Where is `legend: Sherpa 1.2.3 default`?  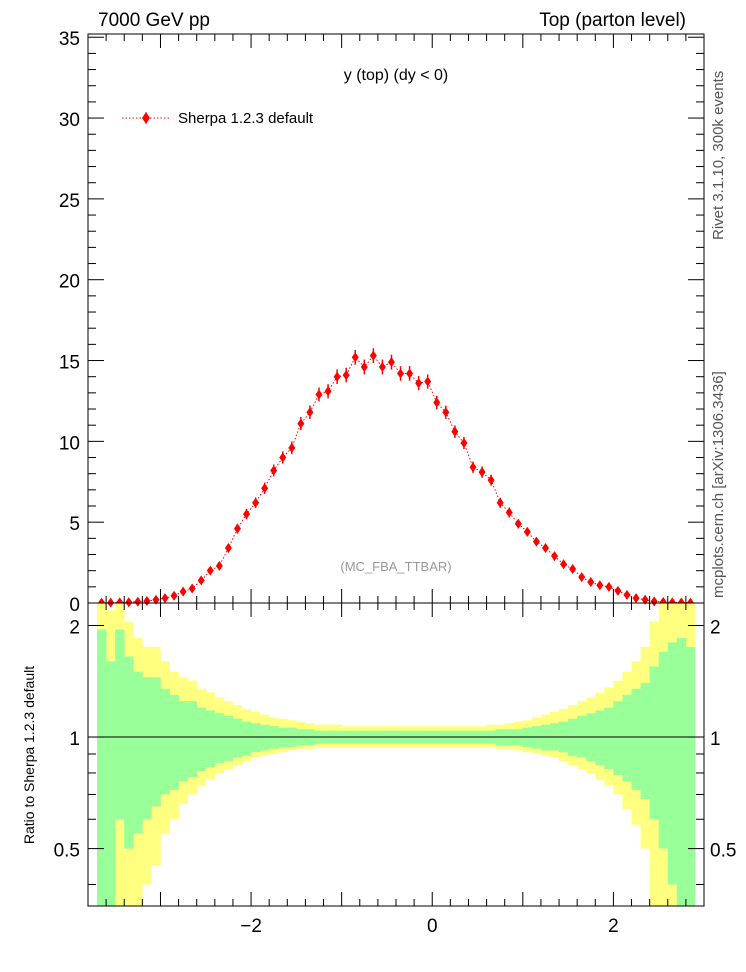
legend: Sherpa 1.2.3 default is located at coordinates (218, 118).